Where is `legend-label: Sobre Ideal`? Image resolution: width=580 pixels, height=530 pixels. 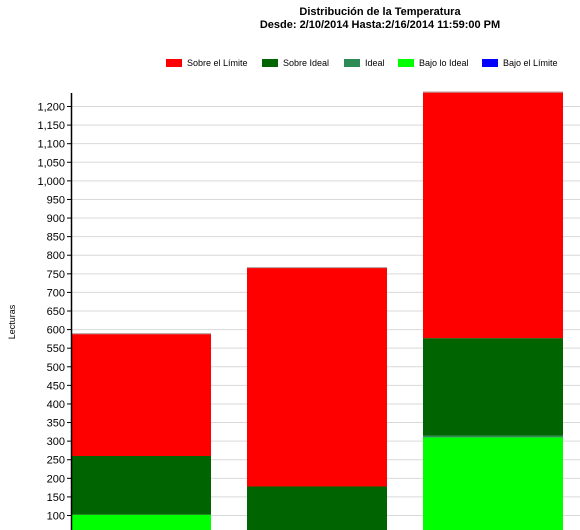
legend-label: Sobre Ideal is located at coordinates (306, 63).